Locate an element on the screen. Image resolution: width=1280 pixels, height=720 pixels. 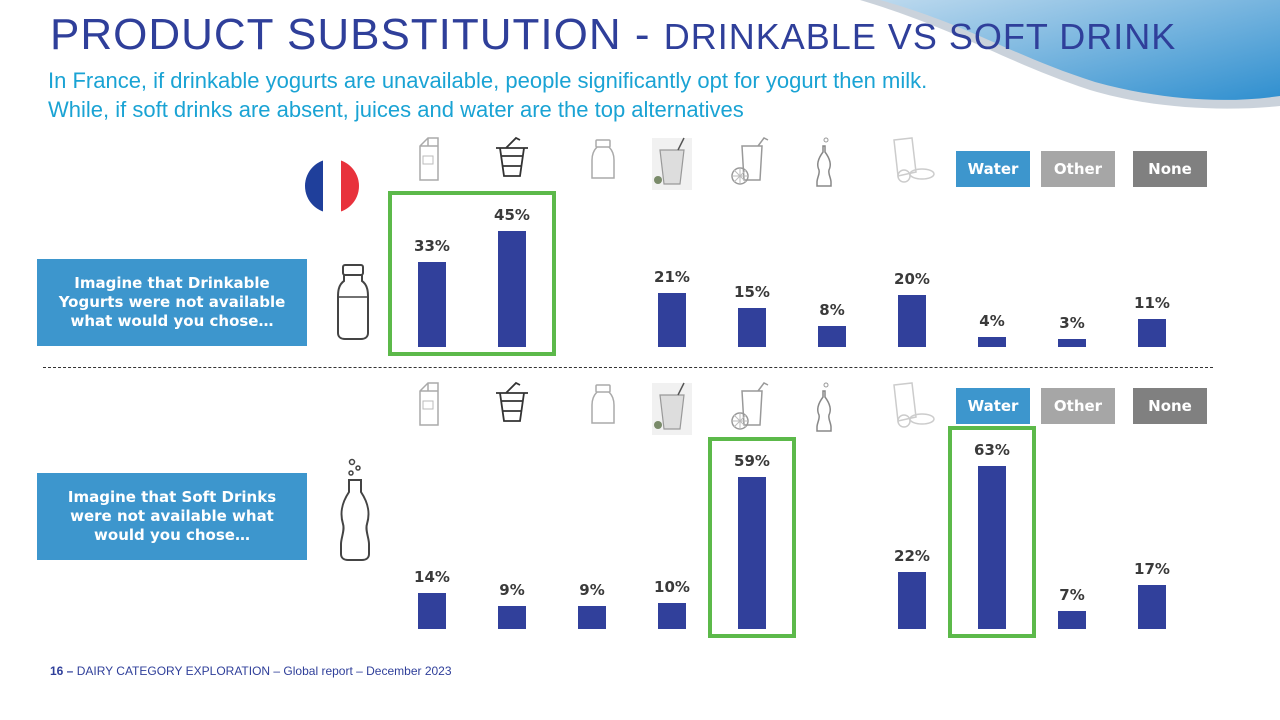
bar-label-drinkable-yogurt-7: 3% is located at coordinates (1072, 323).